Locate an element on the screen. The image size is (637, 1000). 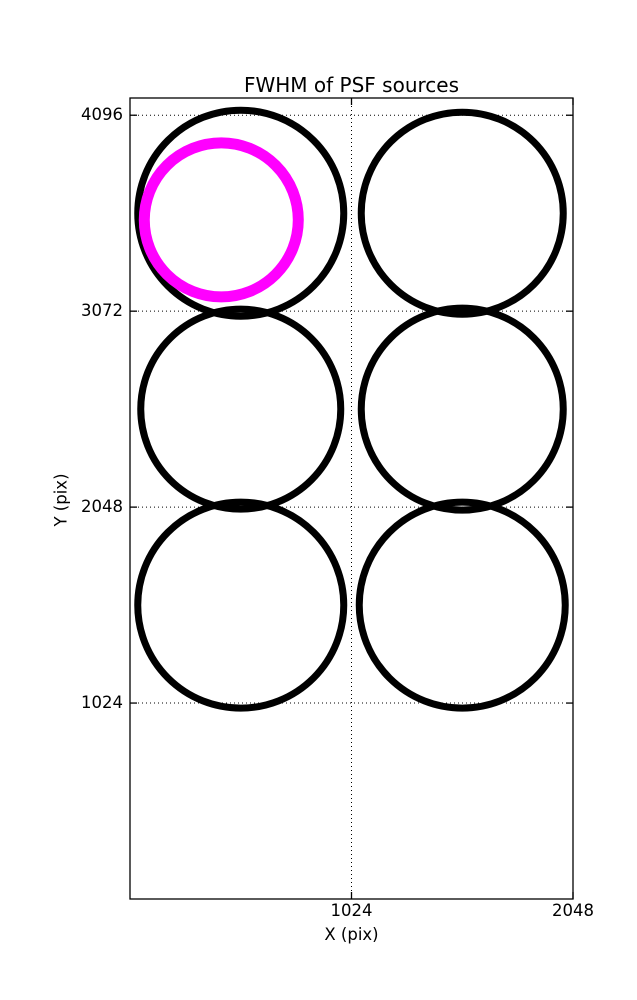
y-tick-label: 3072 is located at coordinates (102, 311).